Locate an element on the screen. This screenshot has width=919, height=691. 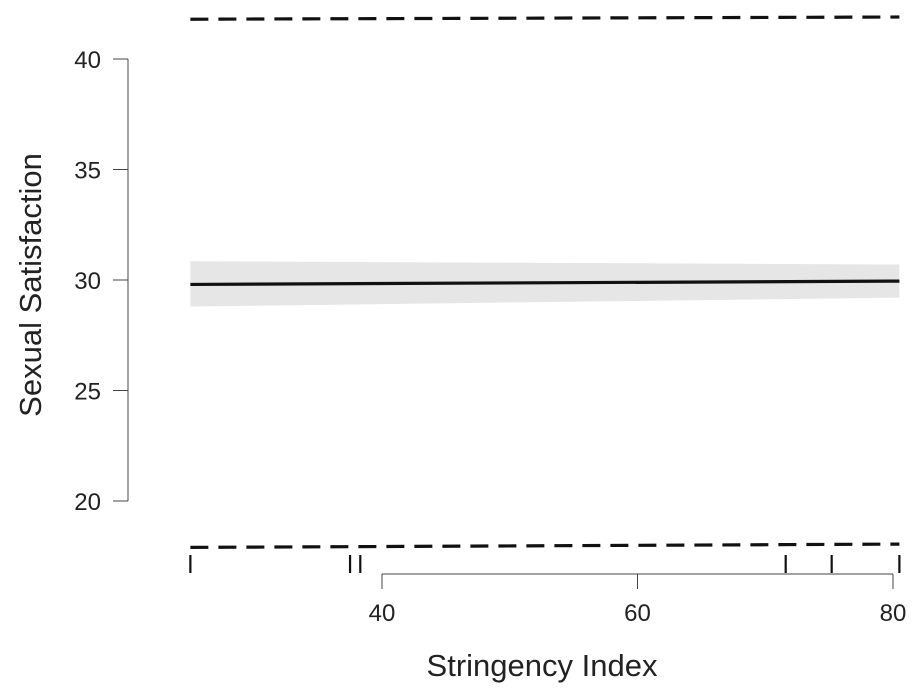
rug-layer is located at coordinates (545, 564).